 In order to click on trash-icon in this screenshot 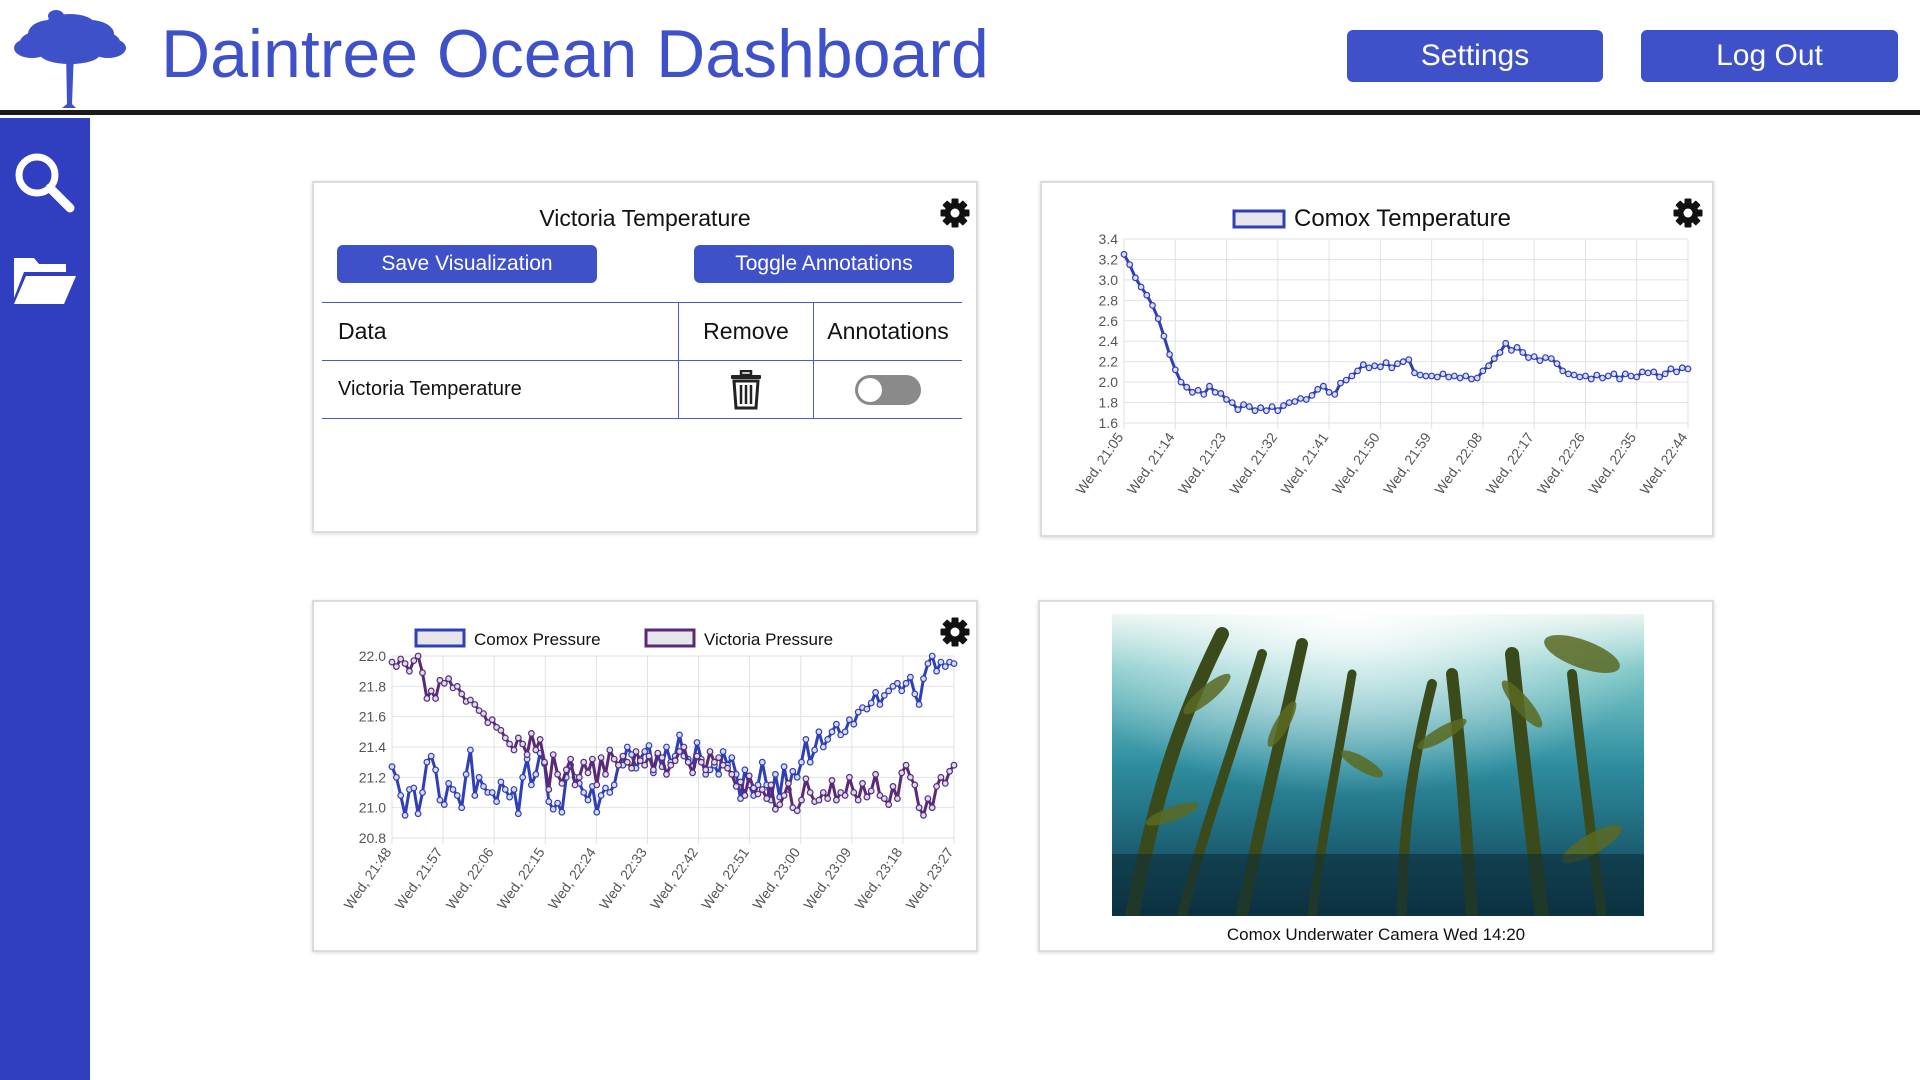, I will do `click(746, 389)`.